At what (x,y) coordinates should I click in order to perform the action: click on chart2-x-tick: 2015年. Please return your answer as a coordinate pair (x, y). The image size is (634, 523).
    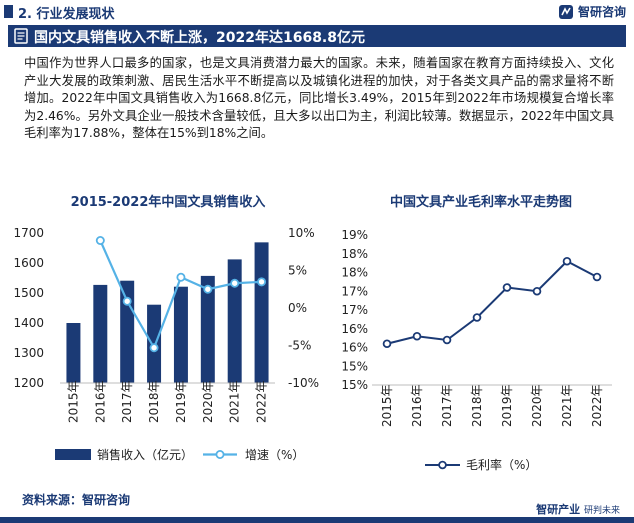
    Looking at the image, I should click on (387, 405).